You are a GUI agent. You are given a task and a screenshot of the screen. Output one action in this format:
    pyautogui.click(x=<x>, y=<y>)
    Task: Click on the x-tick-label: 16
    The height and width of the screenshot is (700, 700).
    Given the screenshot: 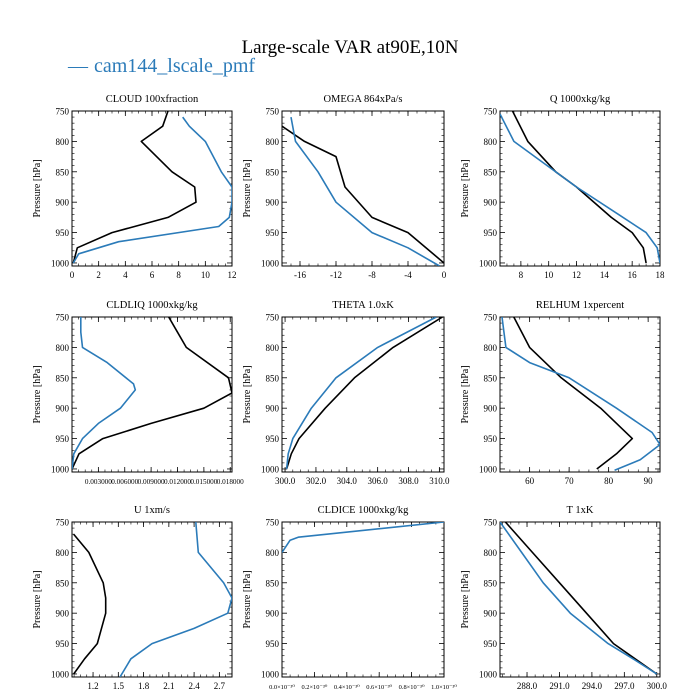 What is the action you would take?
    pyautogui.click(x=633, y=275)
    